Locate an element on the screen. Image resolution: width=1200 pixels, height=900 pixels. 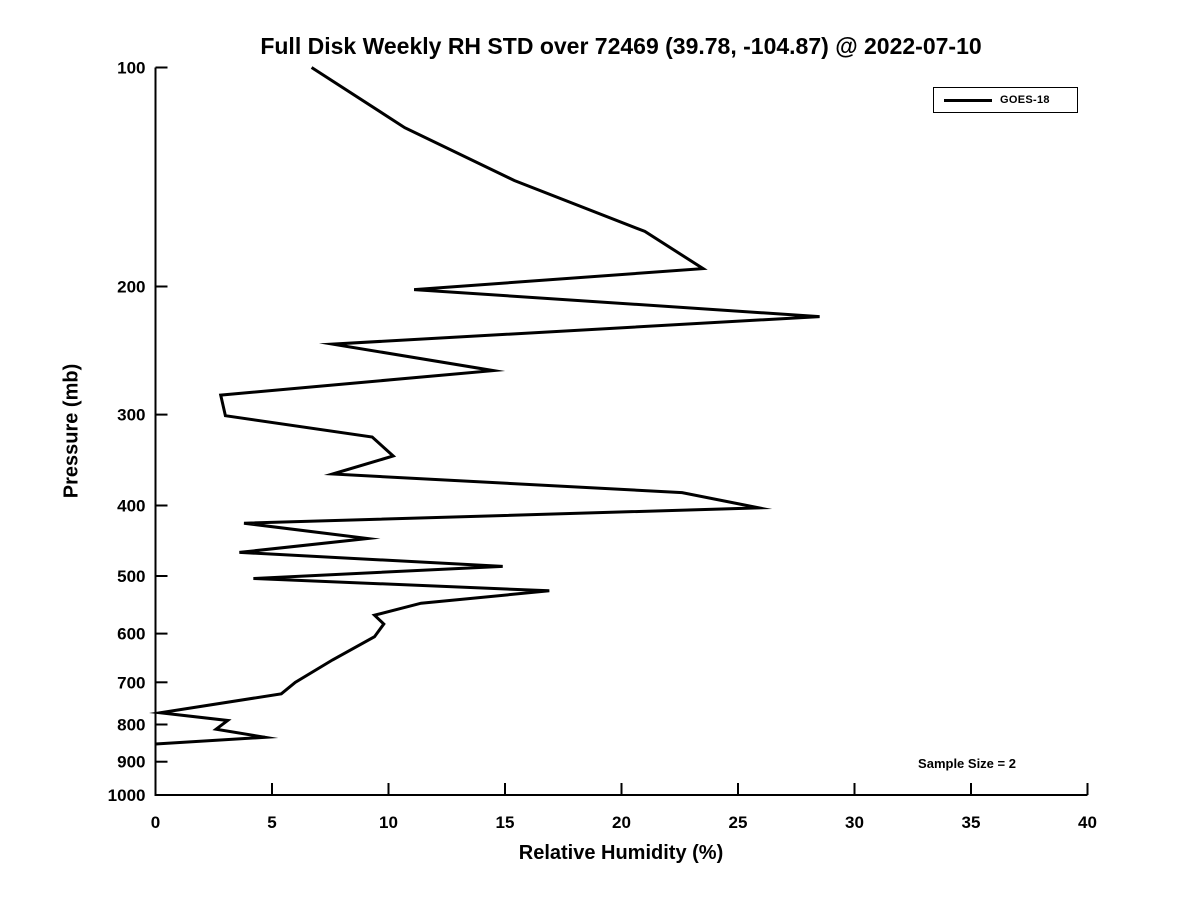
y-tick-label: 100 is located at coordinates (131, 68).